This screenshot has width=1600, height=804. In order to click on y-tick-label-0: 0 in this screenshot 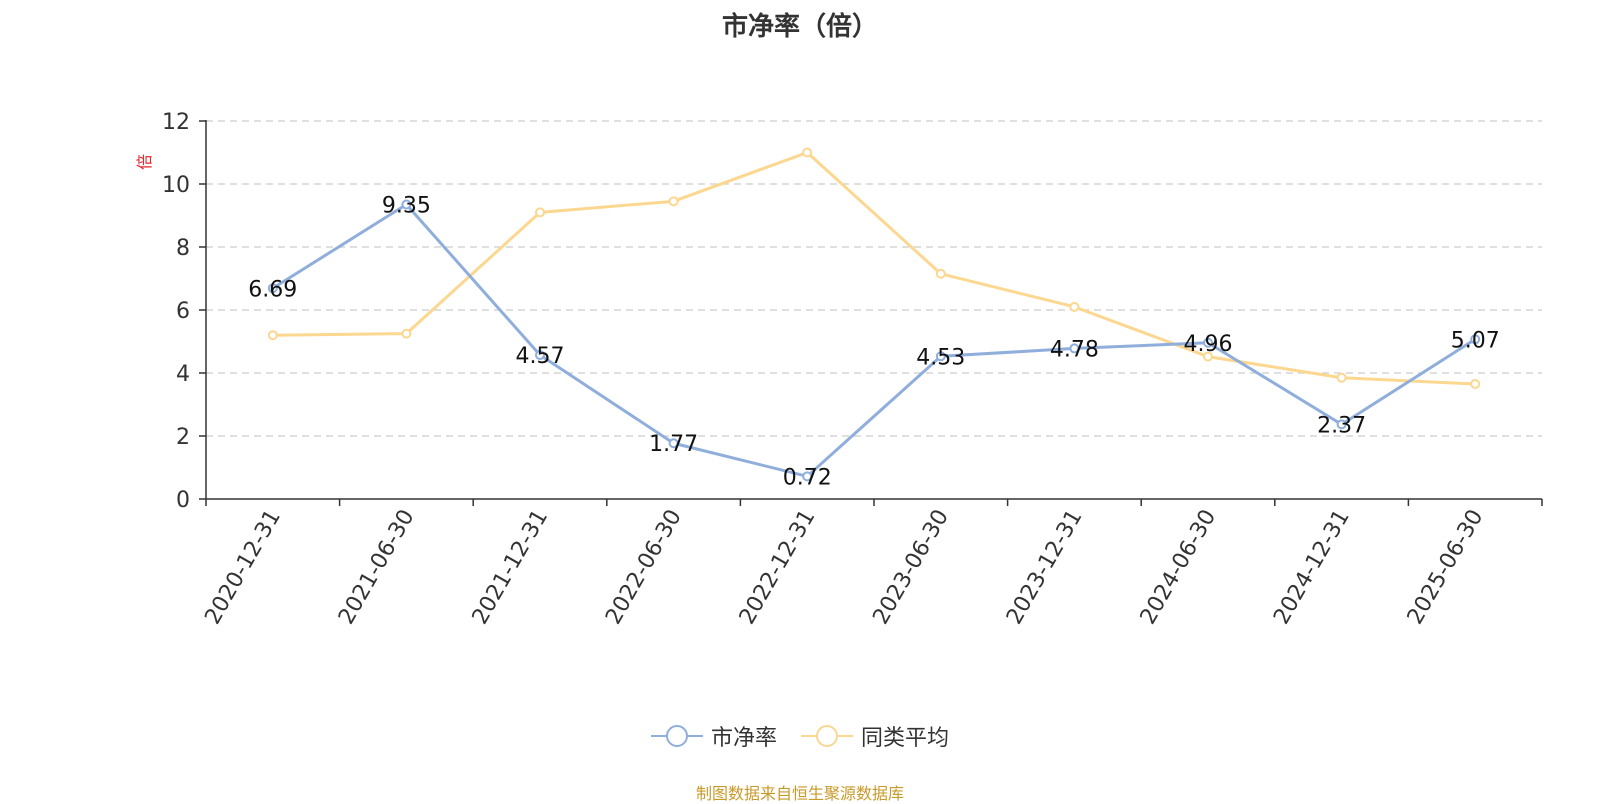, I will do `click(183, 500)`.